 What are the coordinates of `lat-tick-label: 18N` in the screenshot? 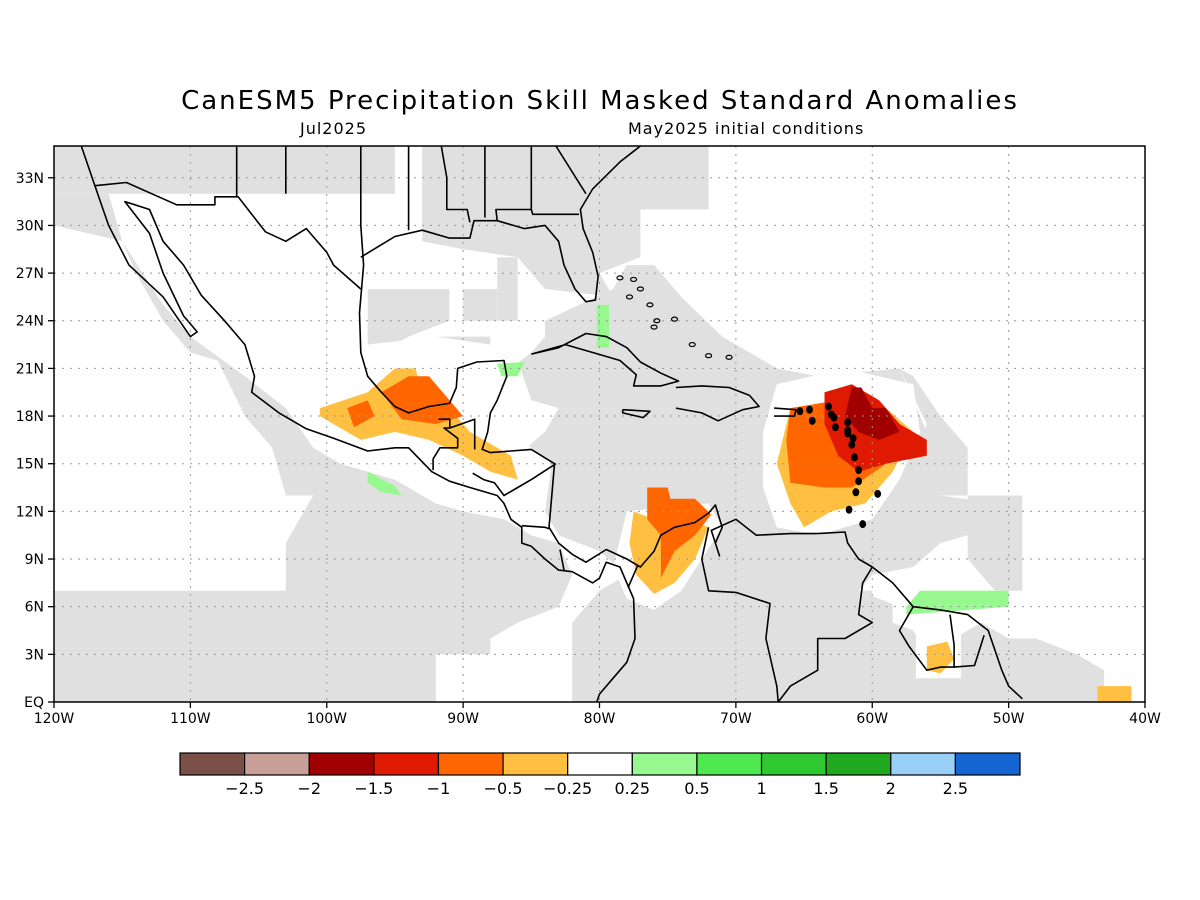 It's located at (30, 417).